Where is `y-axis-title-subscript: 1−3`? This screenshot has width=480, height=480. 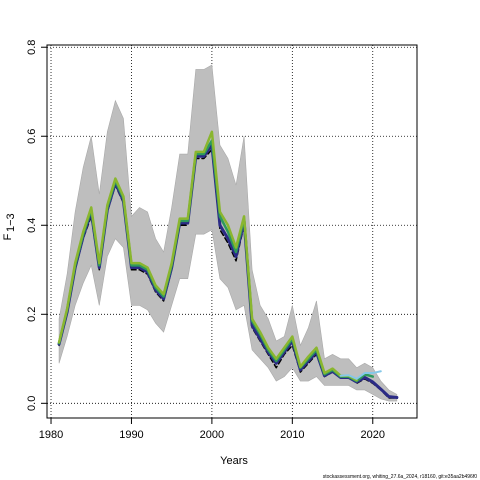
y-axis-title-subscript: 1−3 is located at coordinates (11, 222).